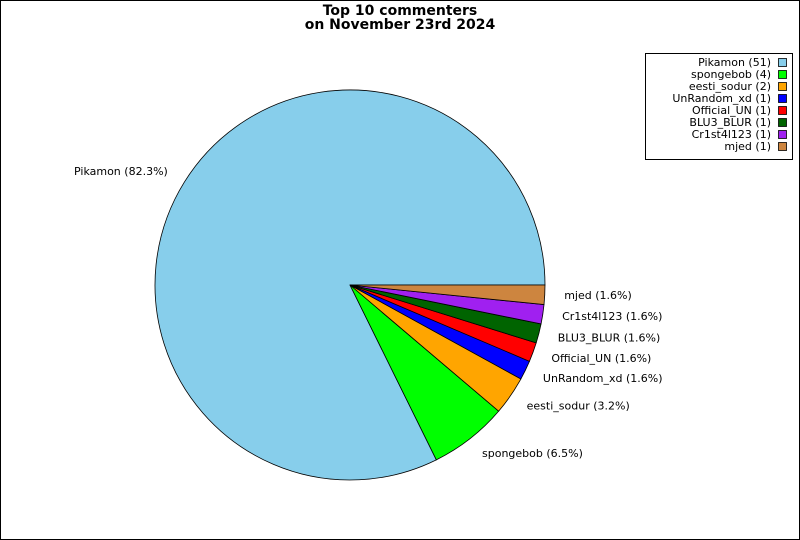 This screenshot has height=540, width=800. I want to click on slice-label: mjed (1.6%), so click(598, 295).